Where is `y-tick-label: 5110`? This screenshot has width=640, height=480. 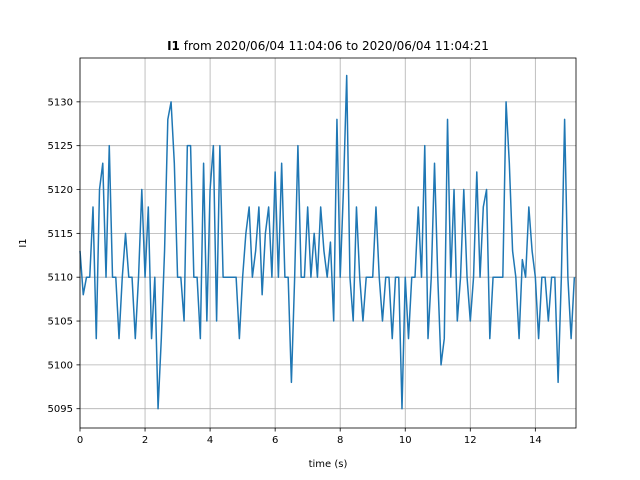
y-tick-label: 5110 is located at coordinates (60, 278).